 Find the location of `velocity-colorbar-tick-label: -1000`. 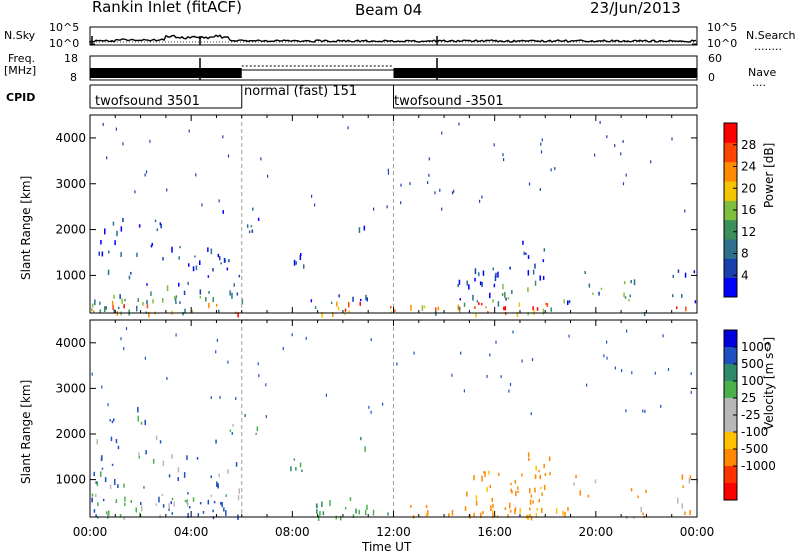

velocity-colorbar-tick-label: -1000 is located at coordinates (758, 466).